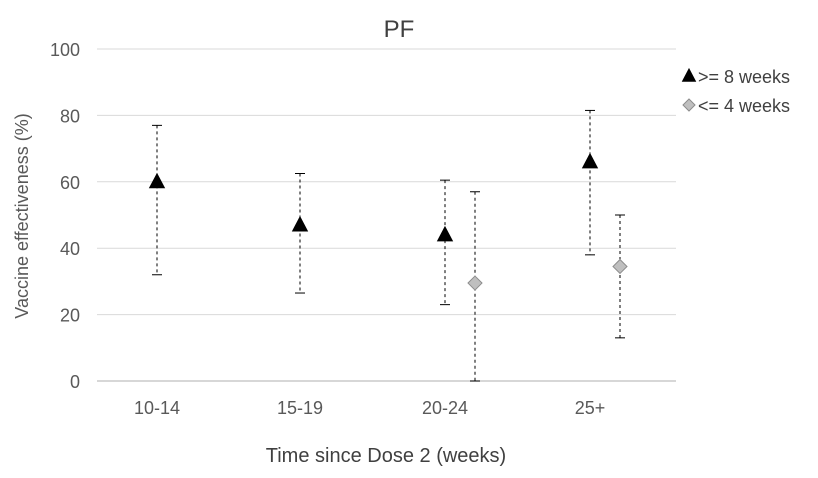 This screenshot has height=478, width=818. What do you see at coordinates (386, 456) in the screenshot?
I see `x-axis-title: Time since Dose 2 (weeks)` at bounding box center [386, 456].